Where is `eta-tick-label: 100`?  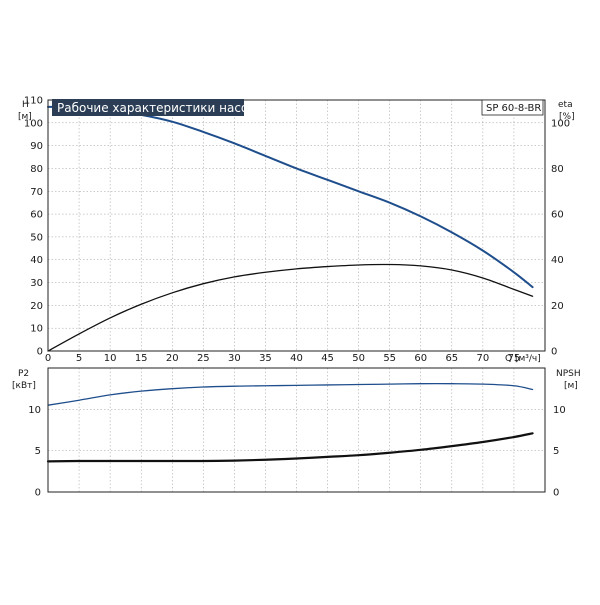
eta-tick-label: 100 is located at coordinates (560, 123).